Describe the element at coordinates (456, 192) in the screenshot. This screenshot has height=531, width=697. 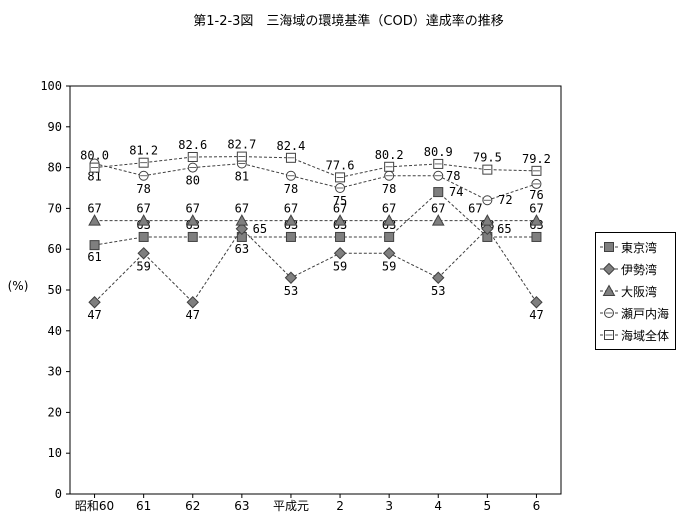
I see `data-label: 74` at that location.